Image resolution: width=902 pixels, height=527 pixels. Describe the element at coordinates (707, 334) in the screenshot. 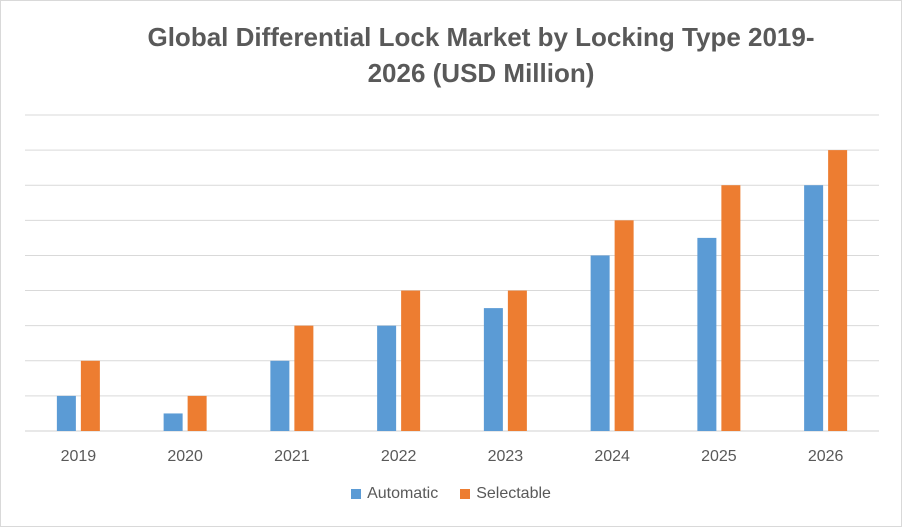

I see `bar-automatic-2025` at that location.